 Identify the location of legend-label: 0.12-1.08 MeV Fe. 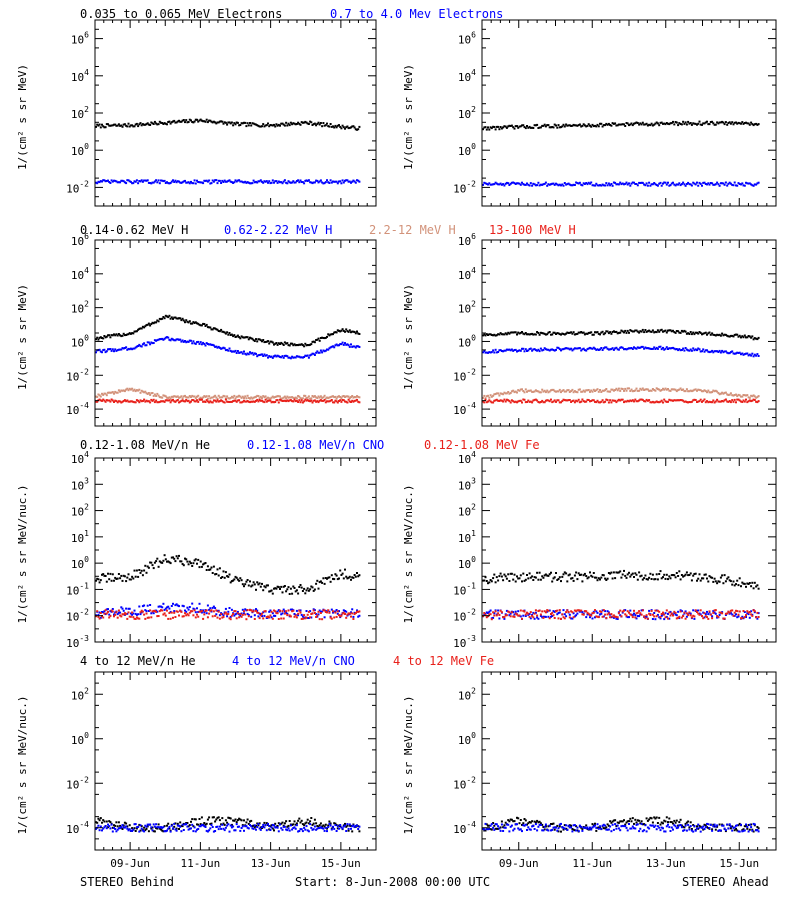
(482, 445).